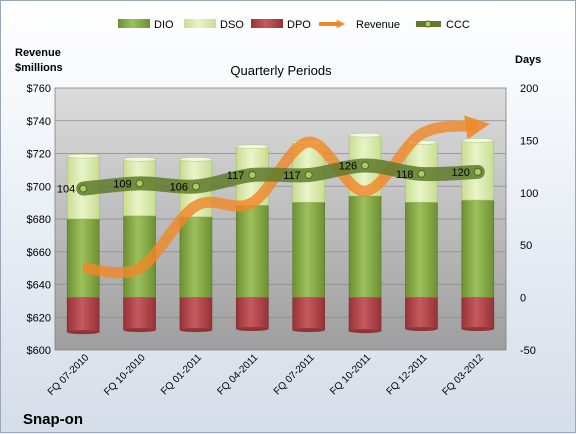  I want to click on left-tick-label: $640, so click(39, 286).